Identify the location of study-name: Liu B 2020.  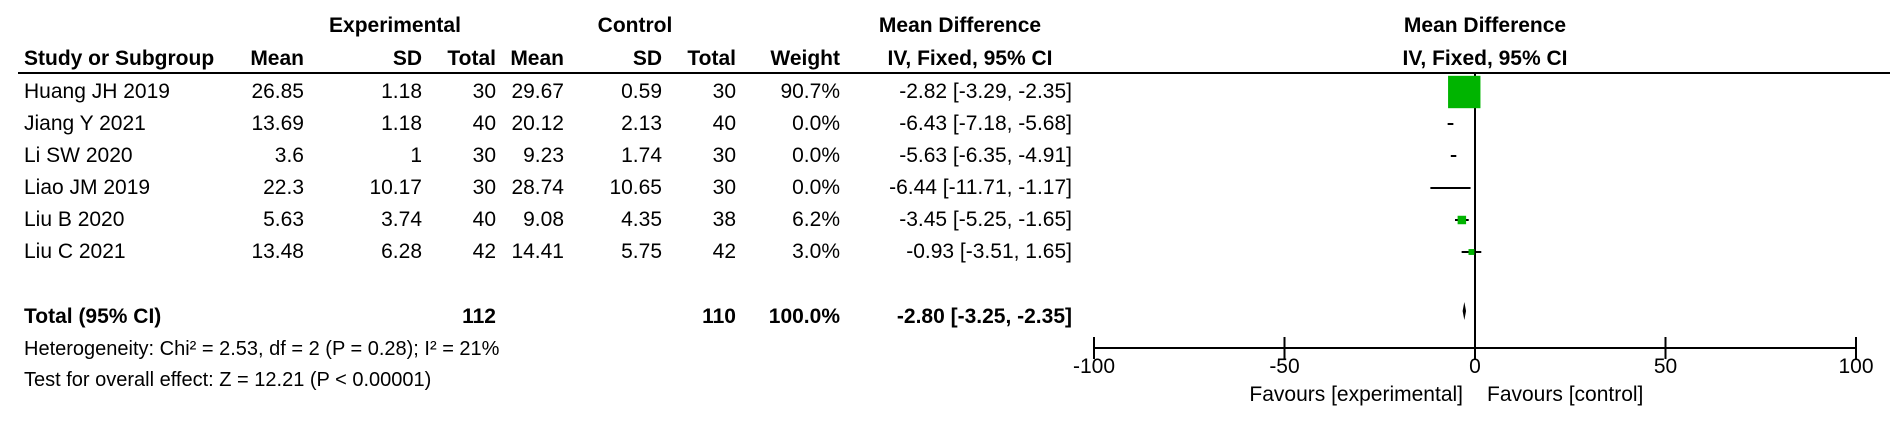
(74, 219).